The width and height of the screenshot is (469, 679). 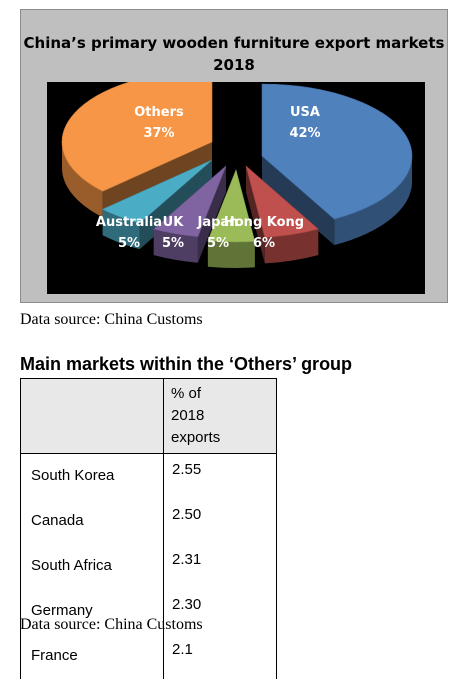 What do you see at coordinates (111, 624) in the screenshot?
I see `table-source-note: Data source: China Customs` at bounding box center [111, 624].